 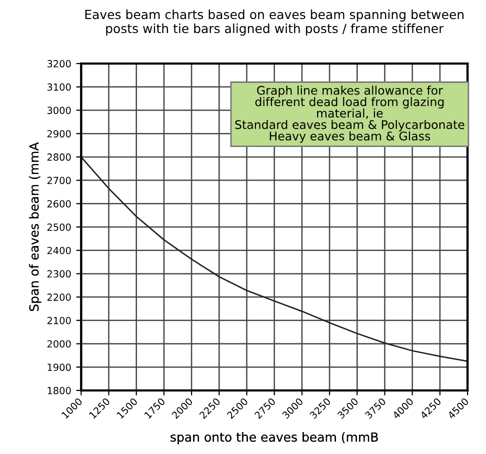 I want to click on y-tick-label: 2100, so click(x=59, y=320).